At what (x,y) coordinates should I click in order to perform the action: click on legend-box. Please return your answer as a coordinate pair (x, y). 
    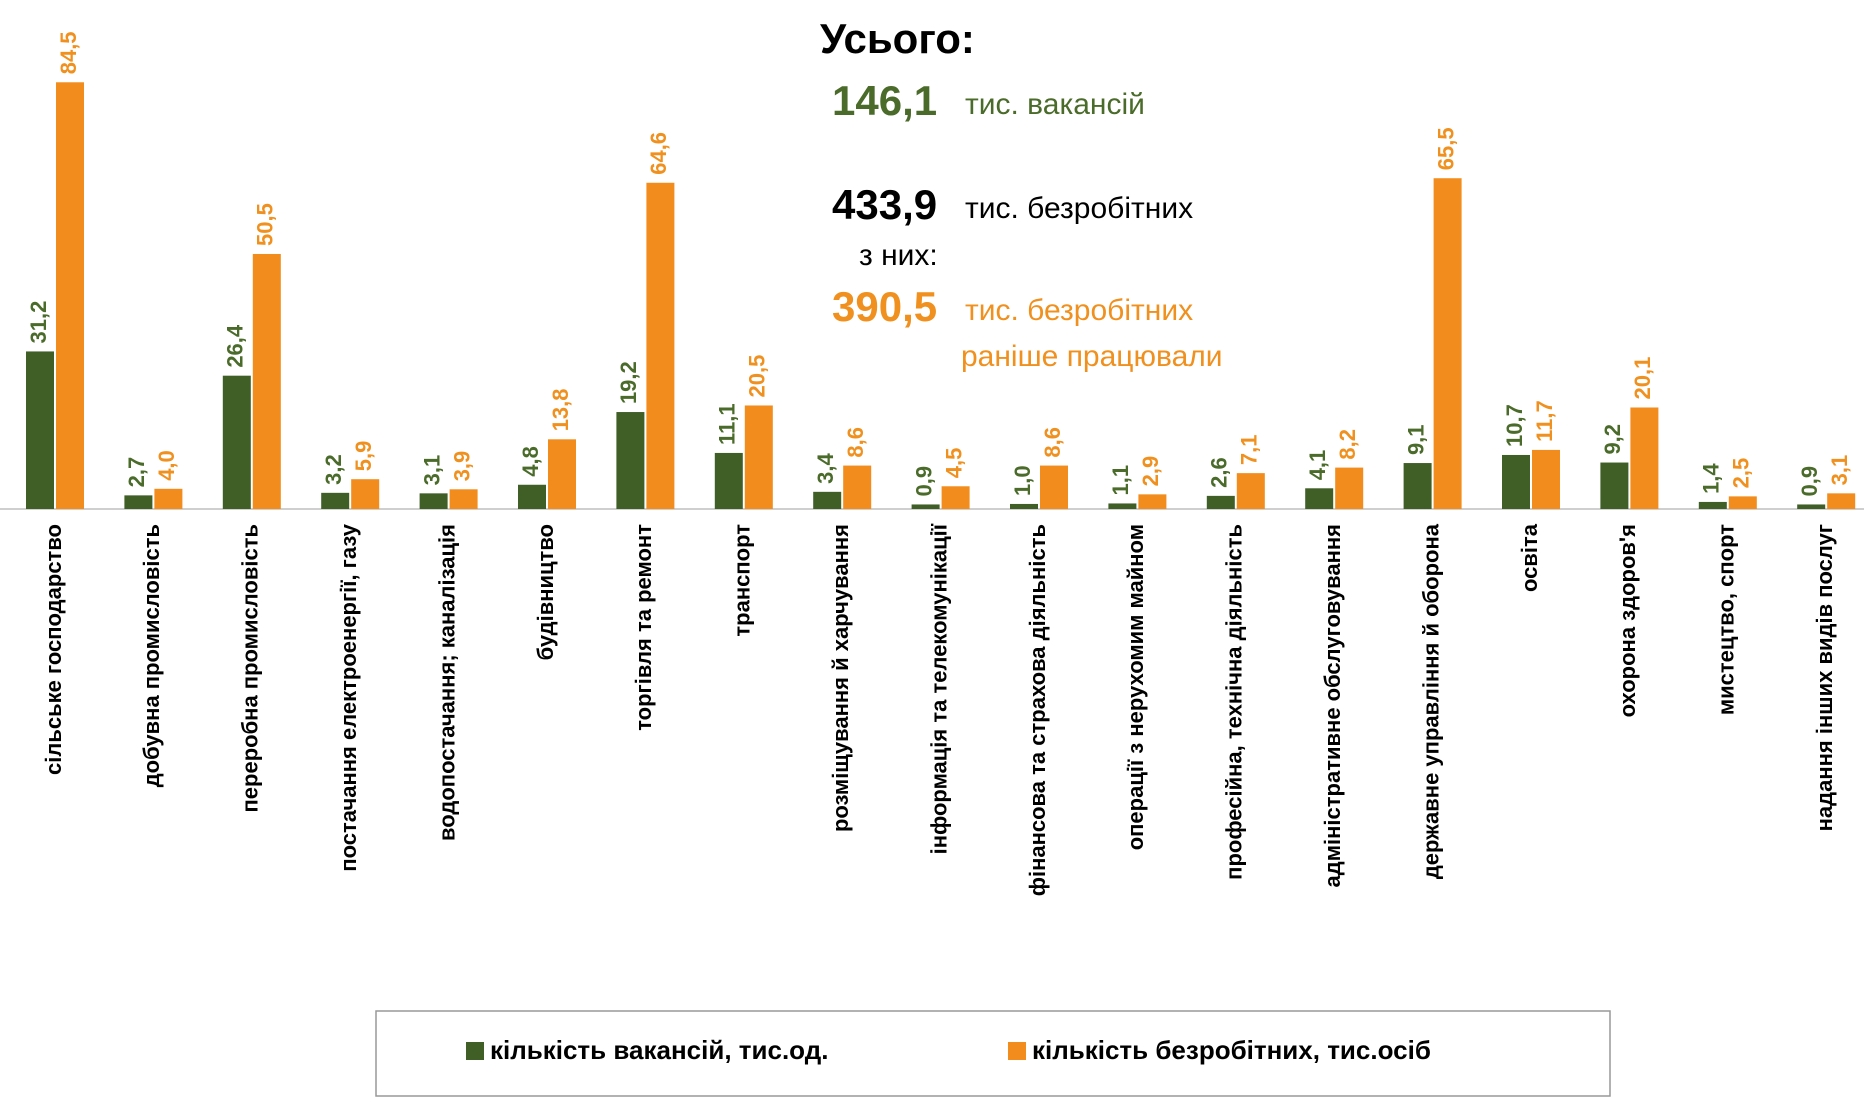
    Looking at the image, I should click on (993, 1053).